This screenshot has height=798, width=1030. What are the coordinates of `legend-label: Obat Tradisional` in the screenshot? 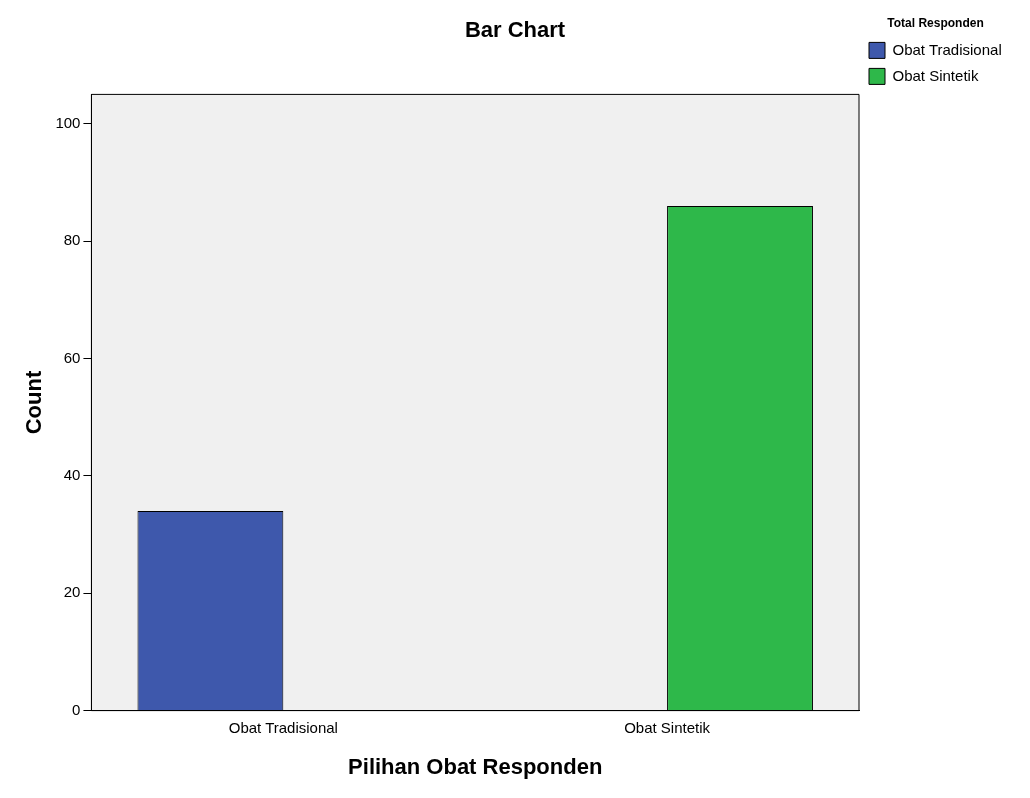 It's located at (947, 49).